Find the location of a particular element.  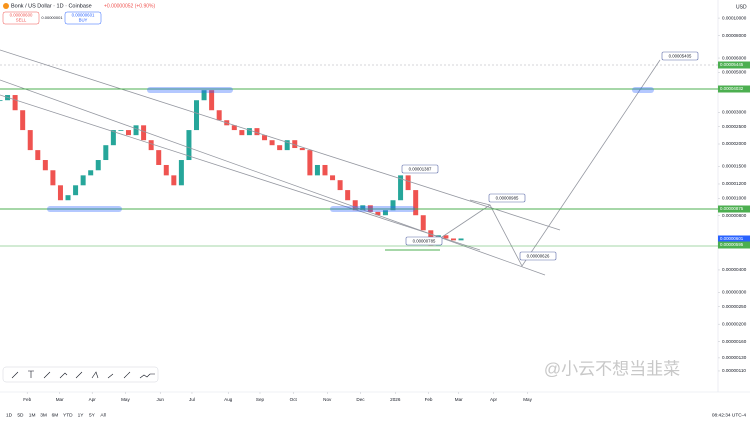

y-tick-label: 0.00000800 is located at coordinates (734, 215).